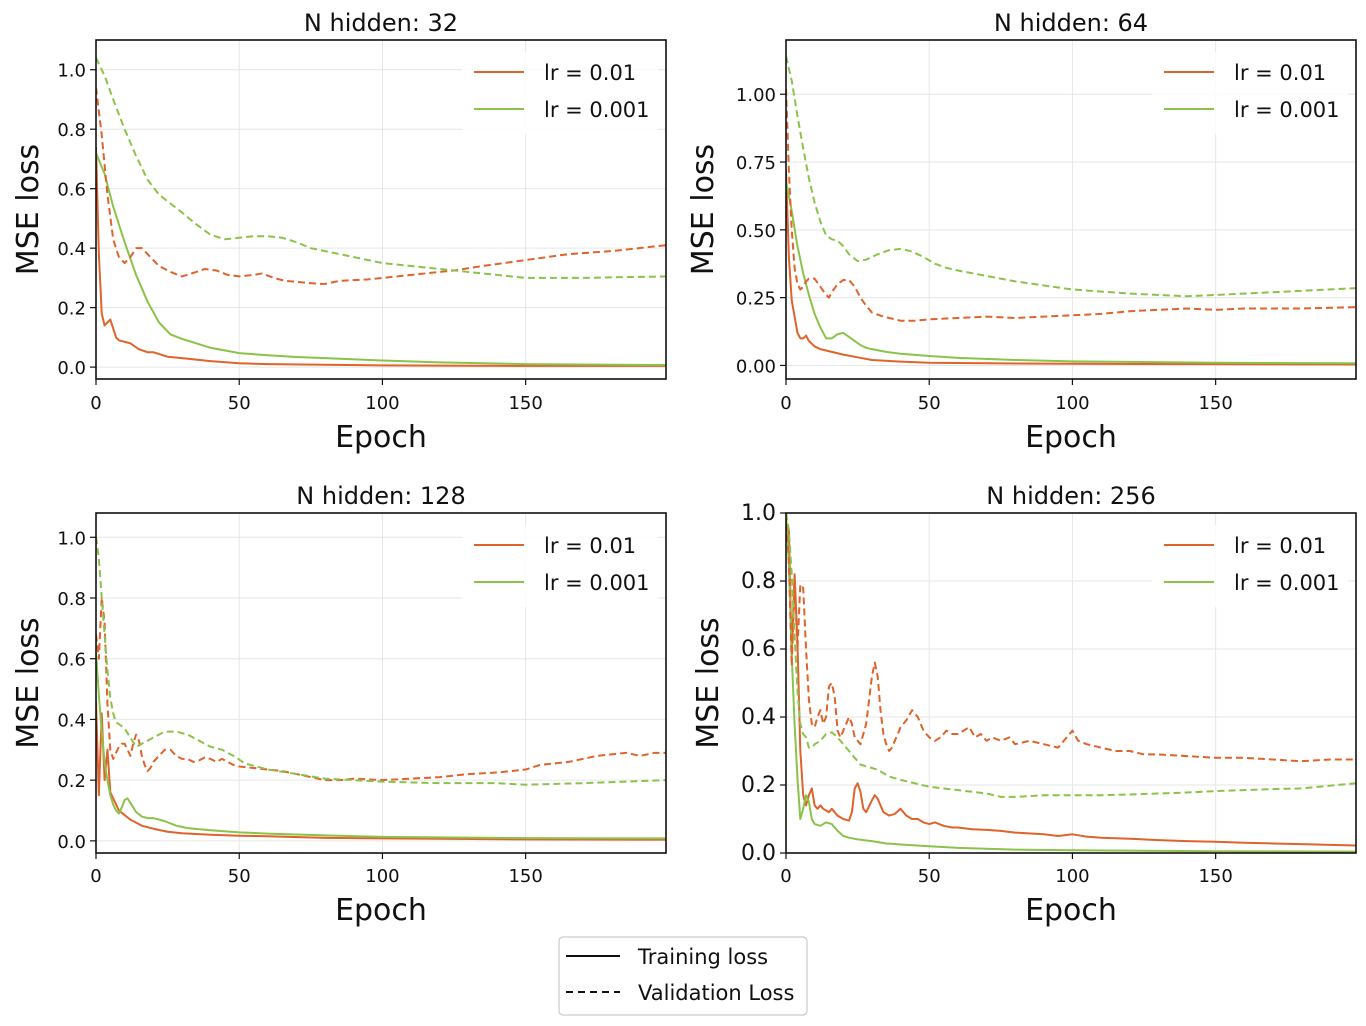 The height and width of the screenshot is (1026, 1366). What do you see at coordinates (756, 231) in the screenshot?
I see `y-tick-label: 0.50` at bounding box center [756, 231].